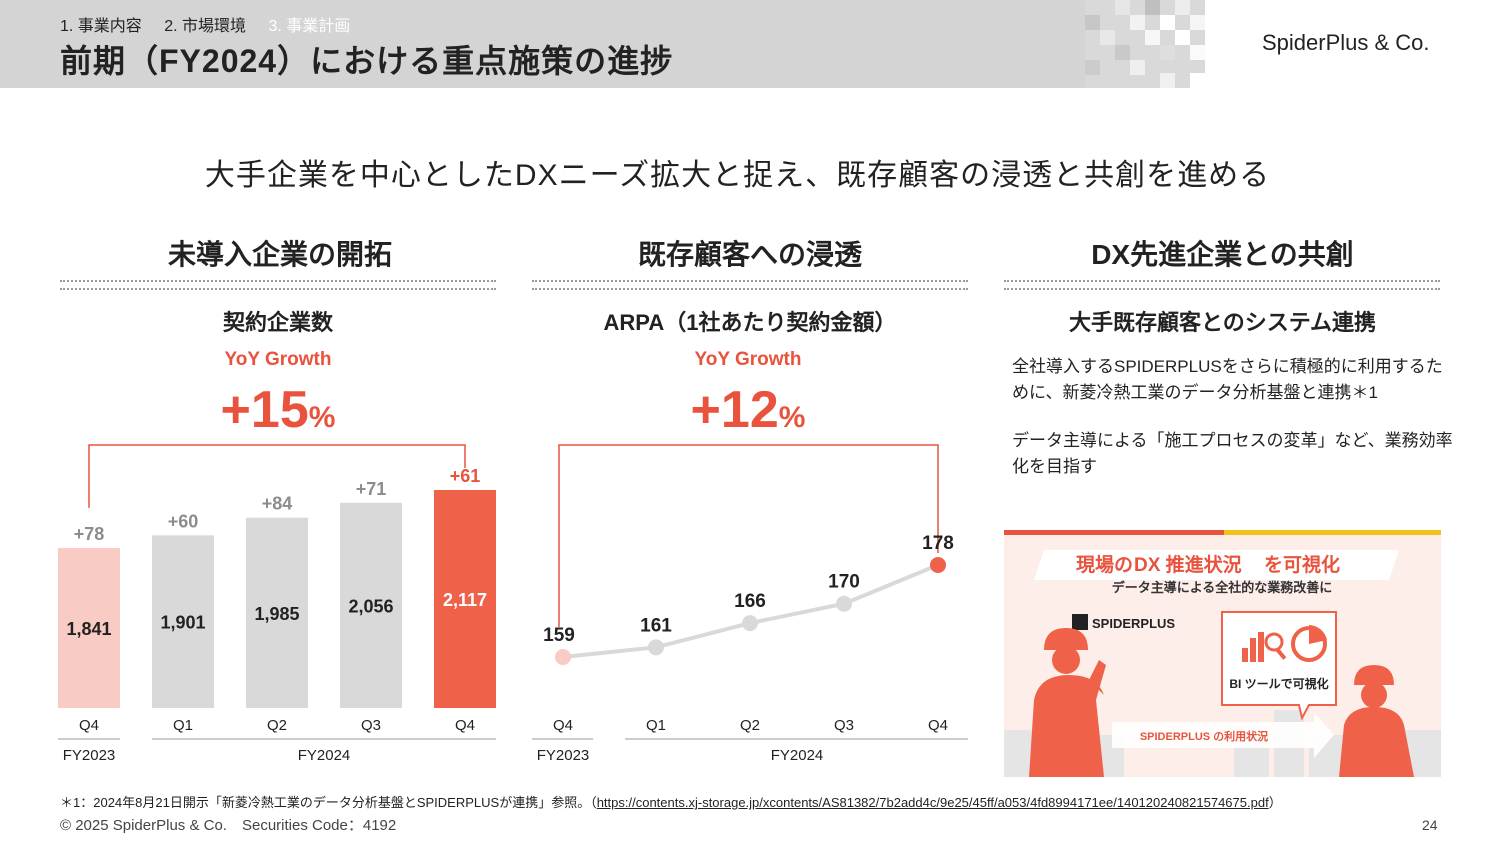  Describe the element at coordinates (277, 322) in the screenshot. I see `column-1-subtitle: 契約企業数` at that location.